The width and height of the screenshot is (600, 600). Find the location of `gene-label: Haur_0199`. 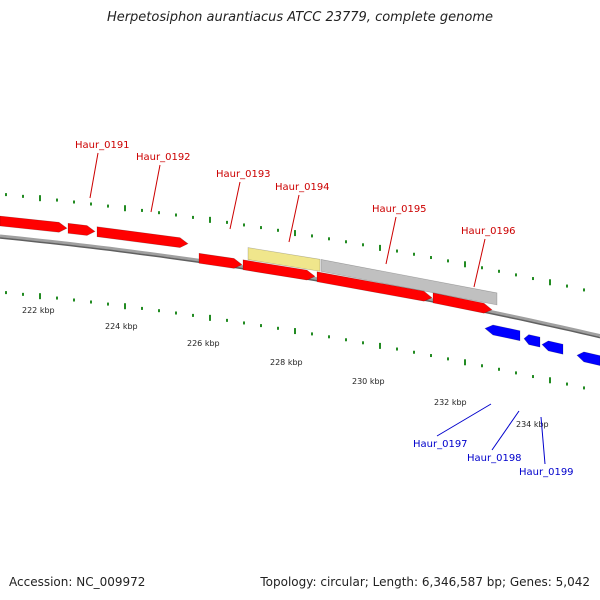

gene-label: Haur_0199 is located at coordinates (546, 472).